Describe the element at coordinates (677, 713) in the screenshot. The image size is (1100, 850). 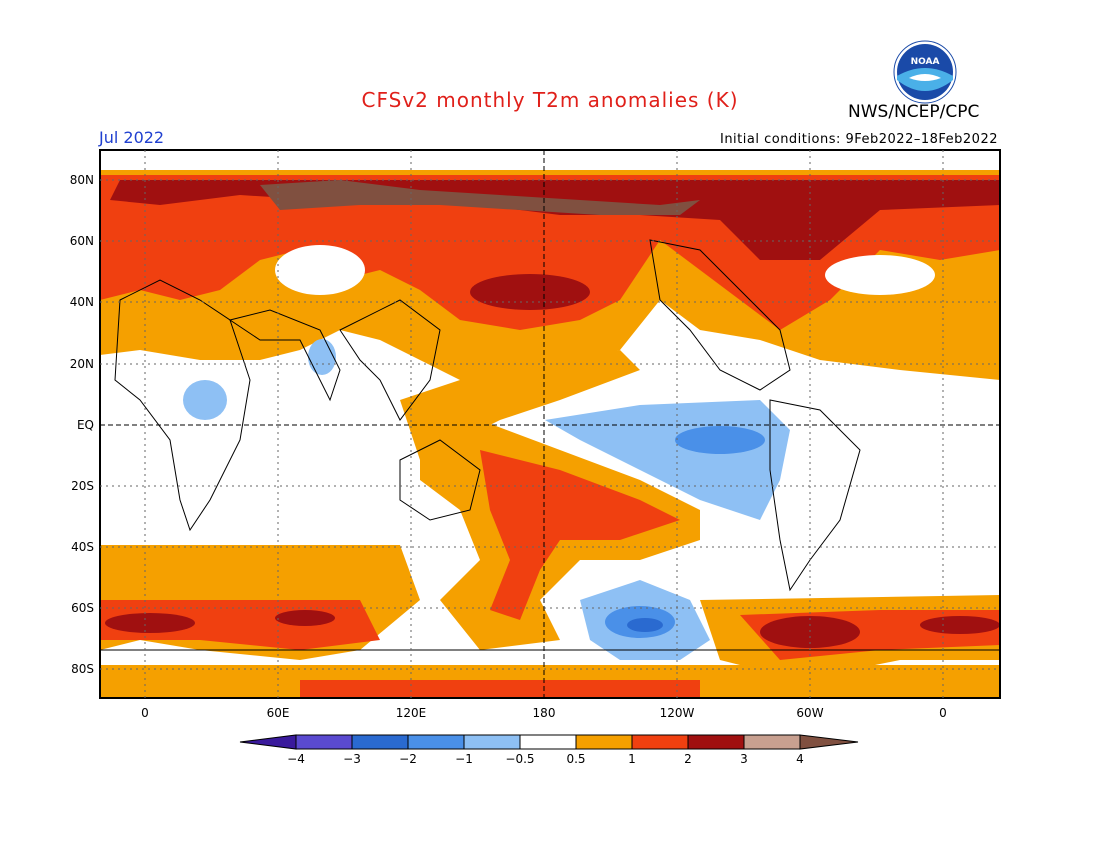
I see `lon-label: 120W` at that location.